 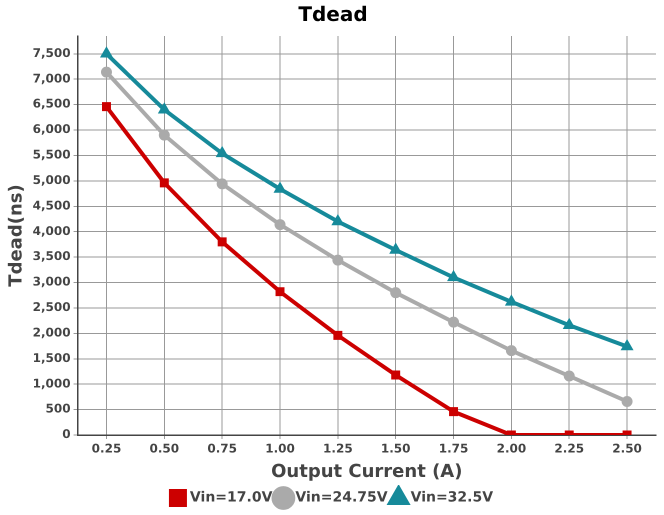 I want to click on y-axis-title: Tdead(ns), so click(x=15, y=235).